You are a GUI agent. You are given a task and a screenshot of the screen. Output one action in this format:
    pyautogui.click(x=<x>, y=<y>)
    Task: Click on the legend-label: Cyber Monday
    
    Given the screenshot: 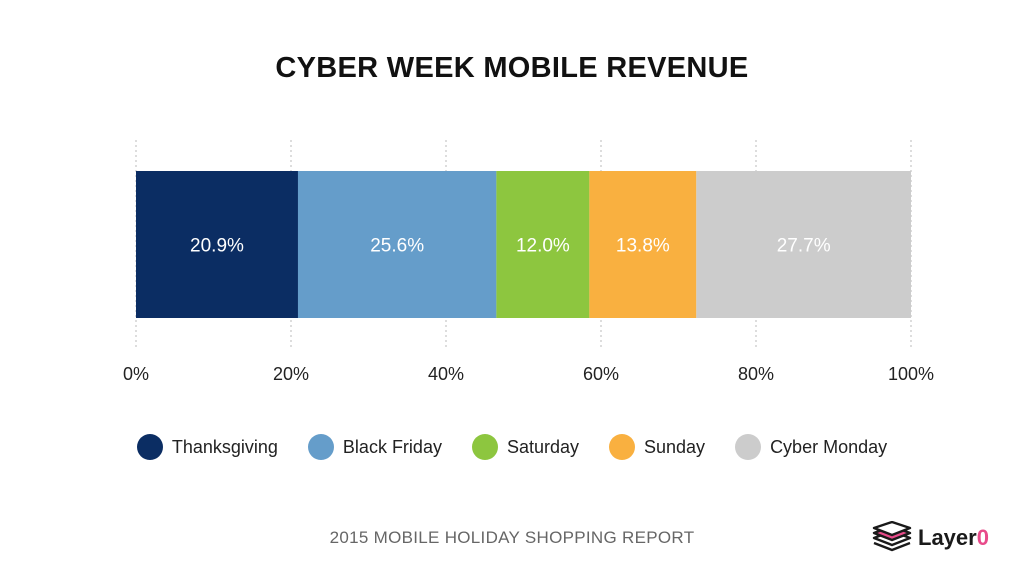 What is the action you would take?
    pyautogui.click(x=829, y=446)
    